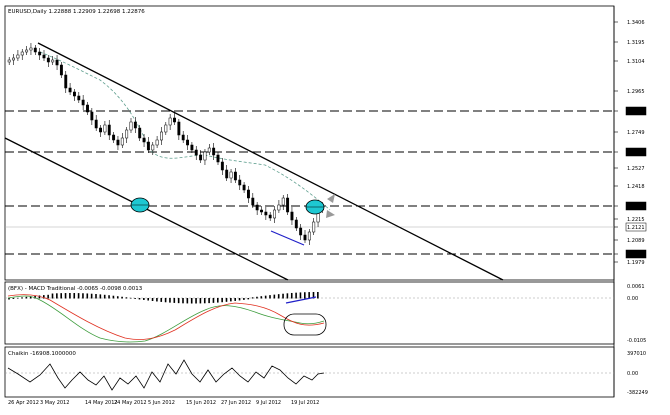  I want to click on date-label: 9 Jul 2012, so click(268, 403).